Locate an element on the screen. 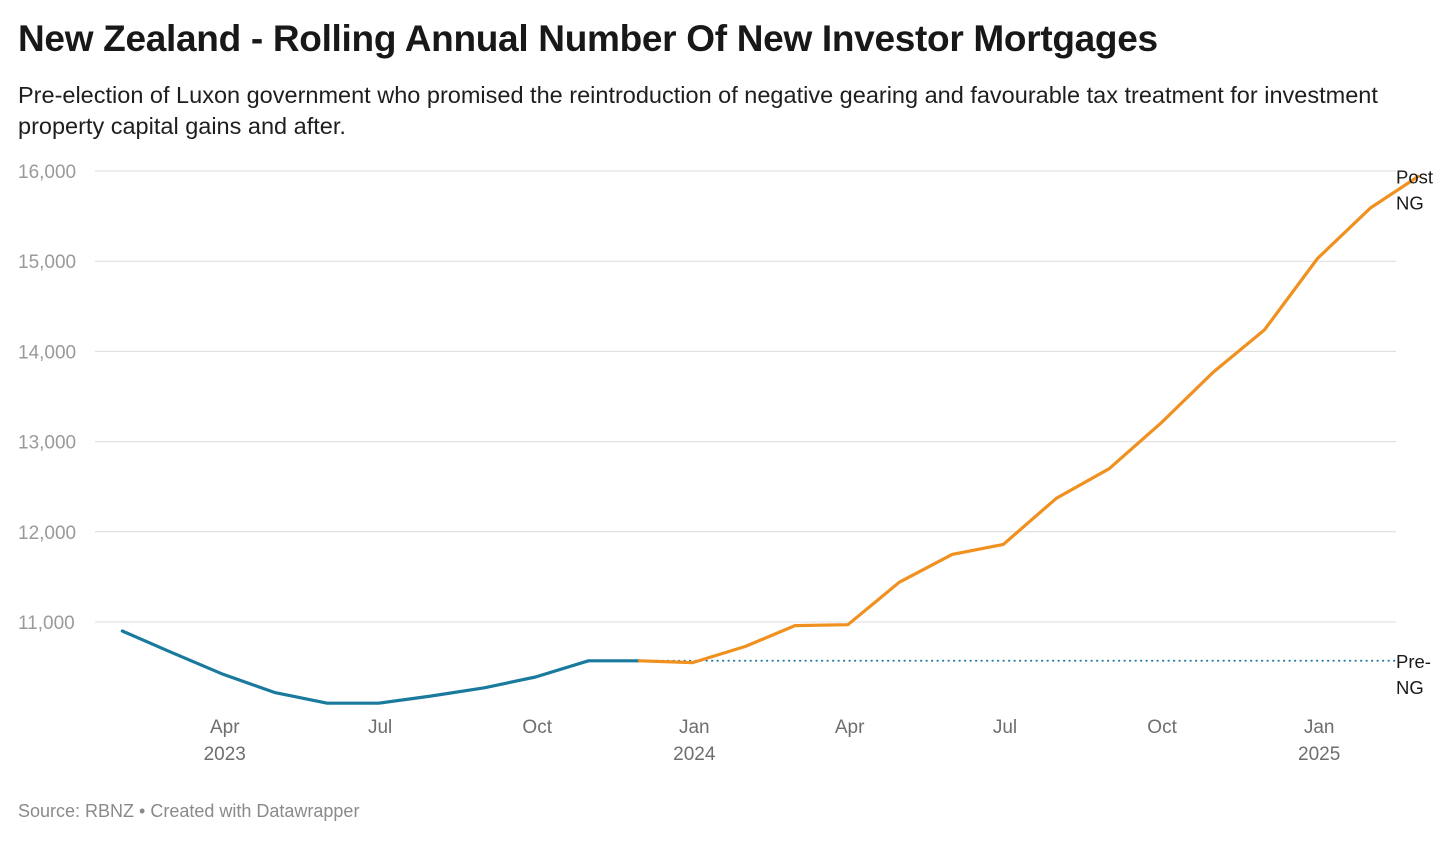  x-tick-year-label: 2023 is located at coordinates (225, 754).